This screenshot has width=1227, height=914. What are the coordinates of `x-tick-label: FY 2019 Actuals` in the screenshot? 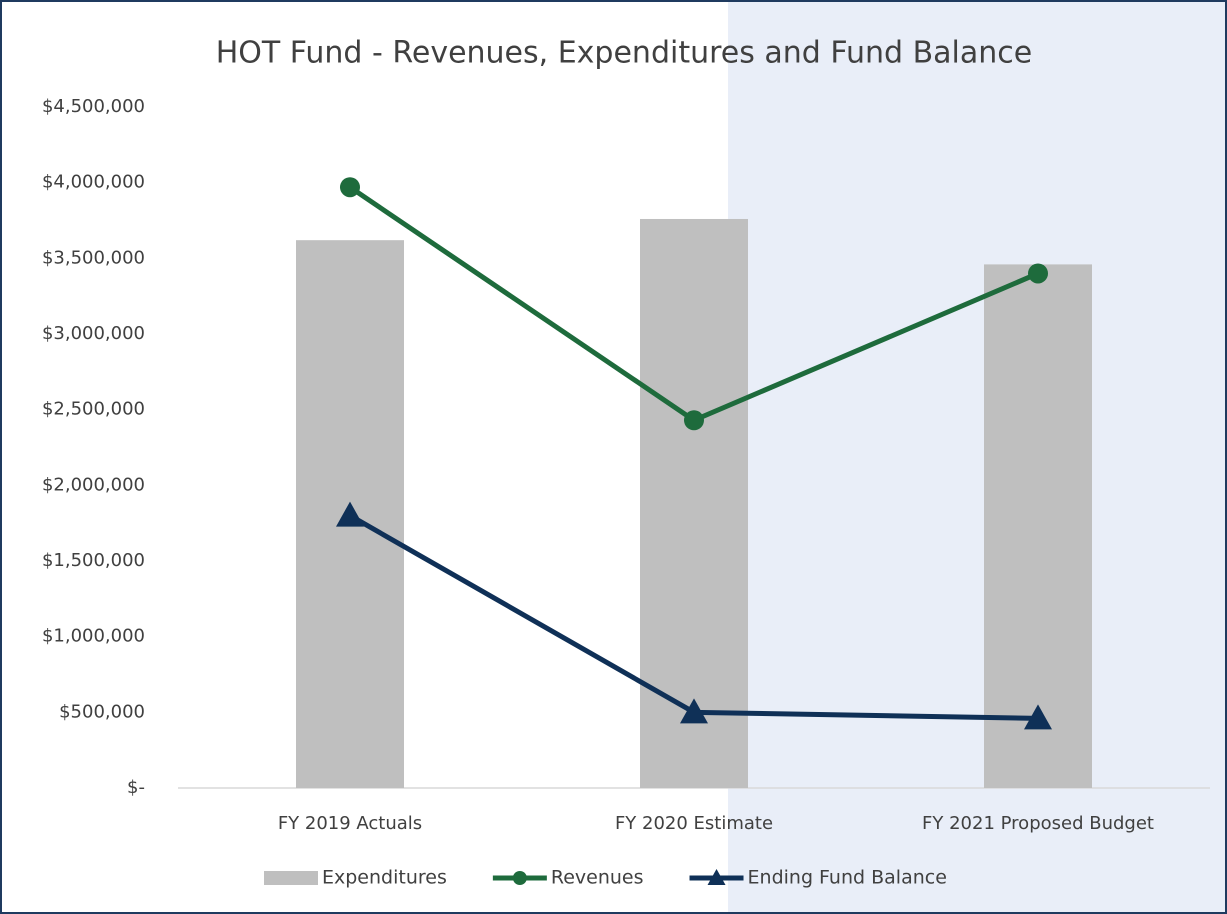 It's located at (350, 823).